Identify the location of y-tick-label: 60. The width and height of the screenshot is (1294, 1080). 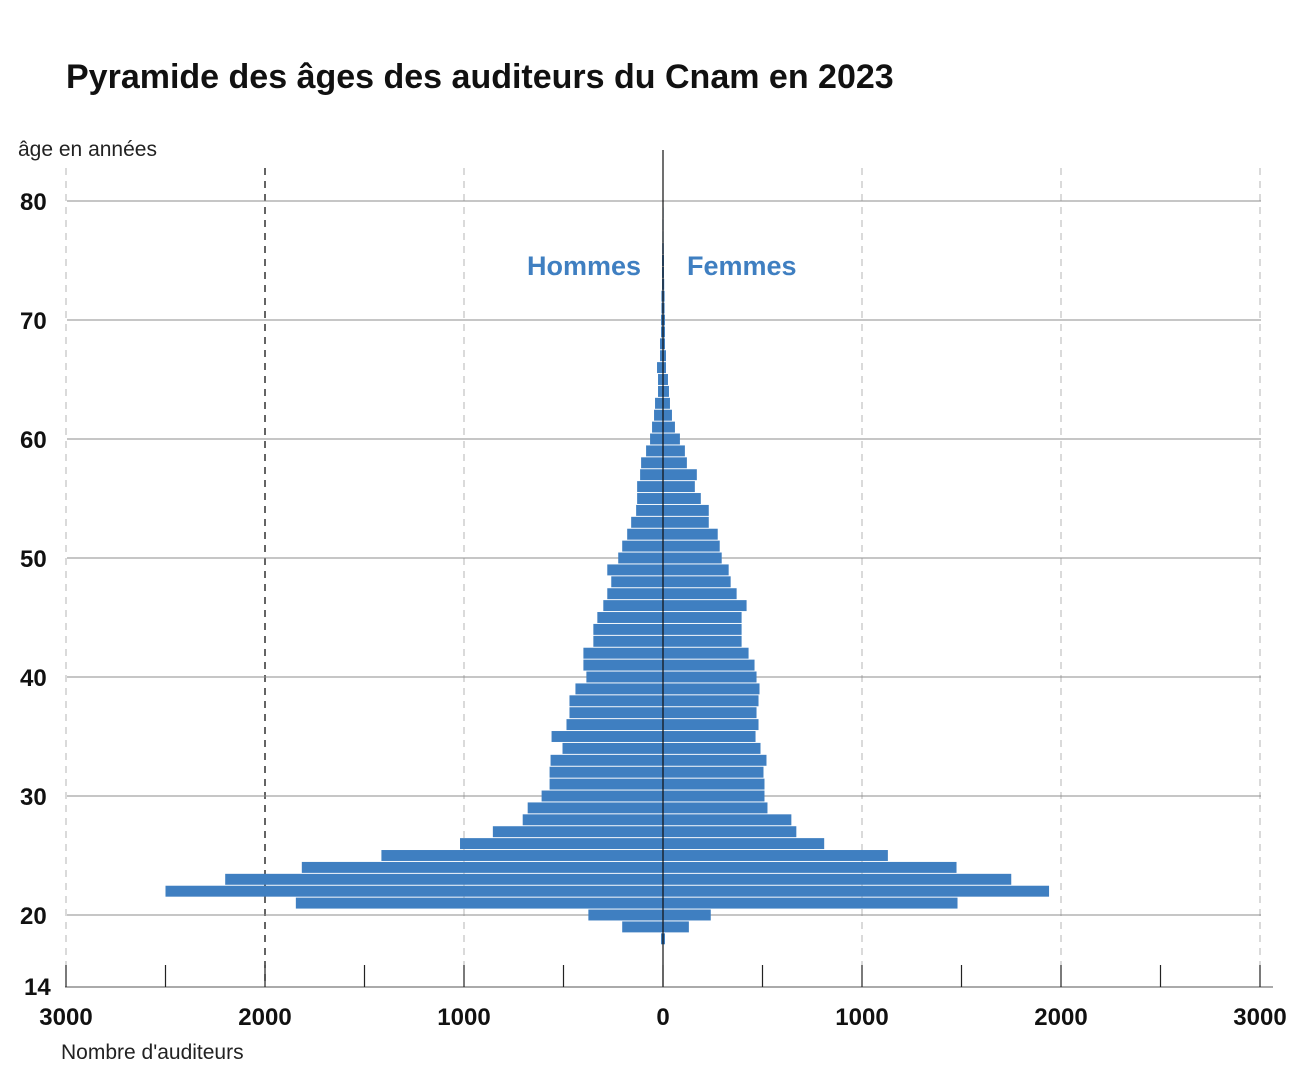
(33, 440).